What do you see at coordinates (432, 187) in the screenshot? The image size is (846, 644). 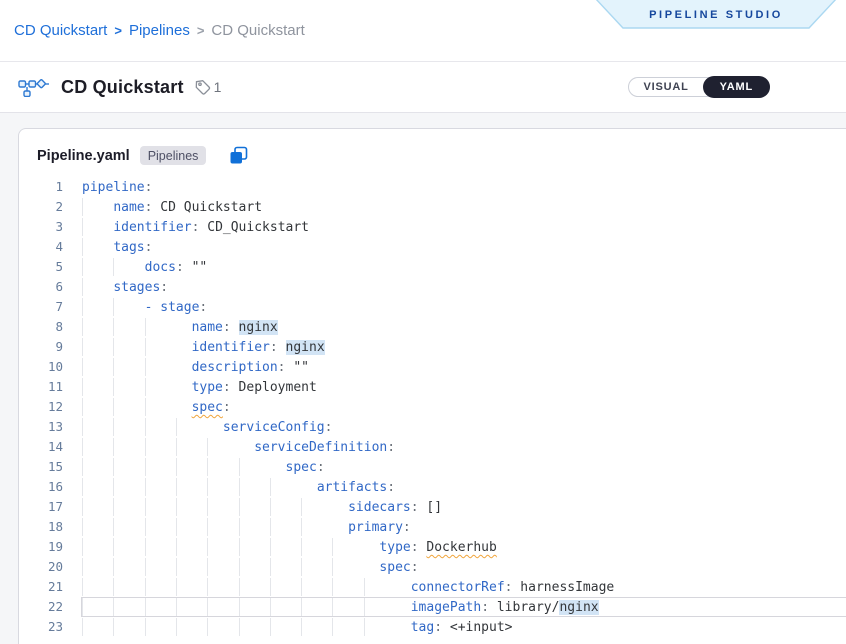 I see `code-line-1: 1 pipeline:` at bounding box center [432, 187].